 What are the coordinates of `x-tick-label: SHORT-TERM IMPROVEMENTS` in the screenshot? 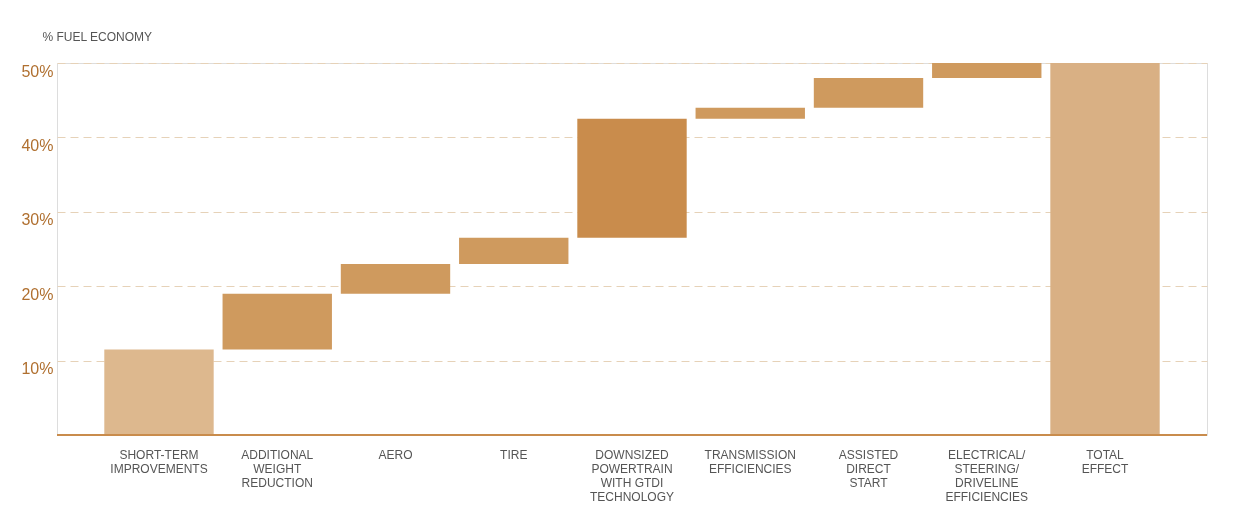 It's located at (159, 461).